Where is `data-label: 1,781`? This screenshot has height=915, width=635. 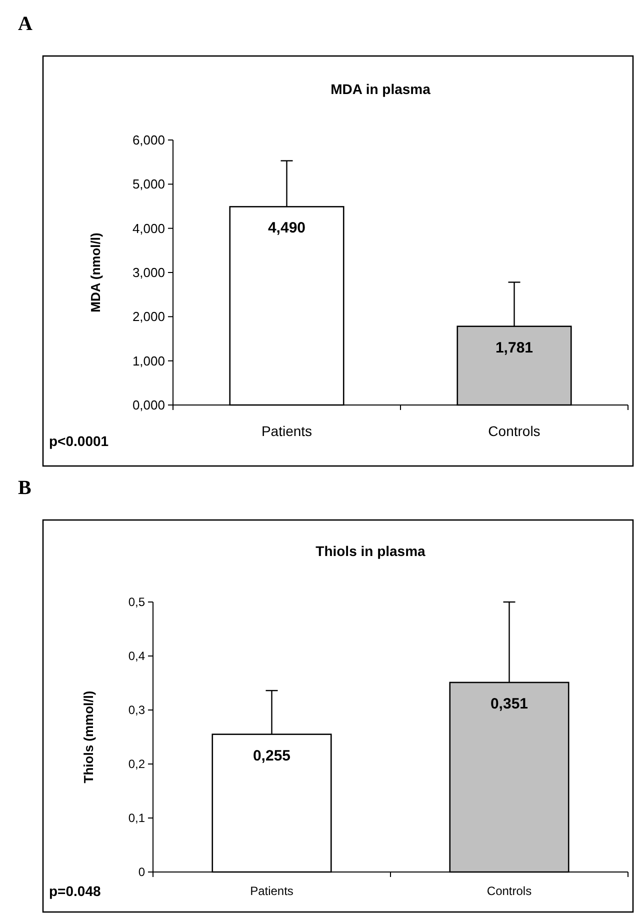
data-label: 1,781 is located at coordinates (514, 347).